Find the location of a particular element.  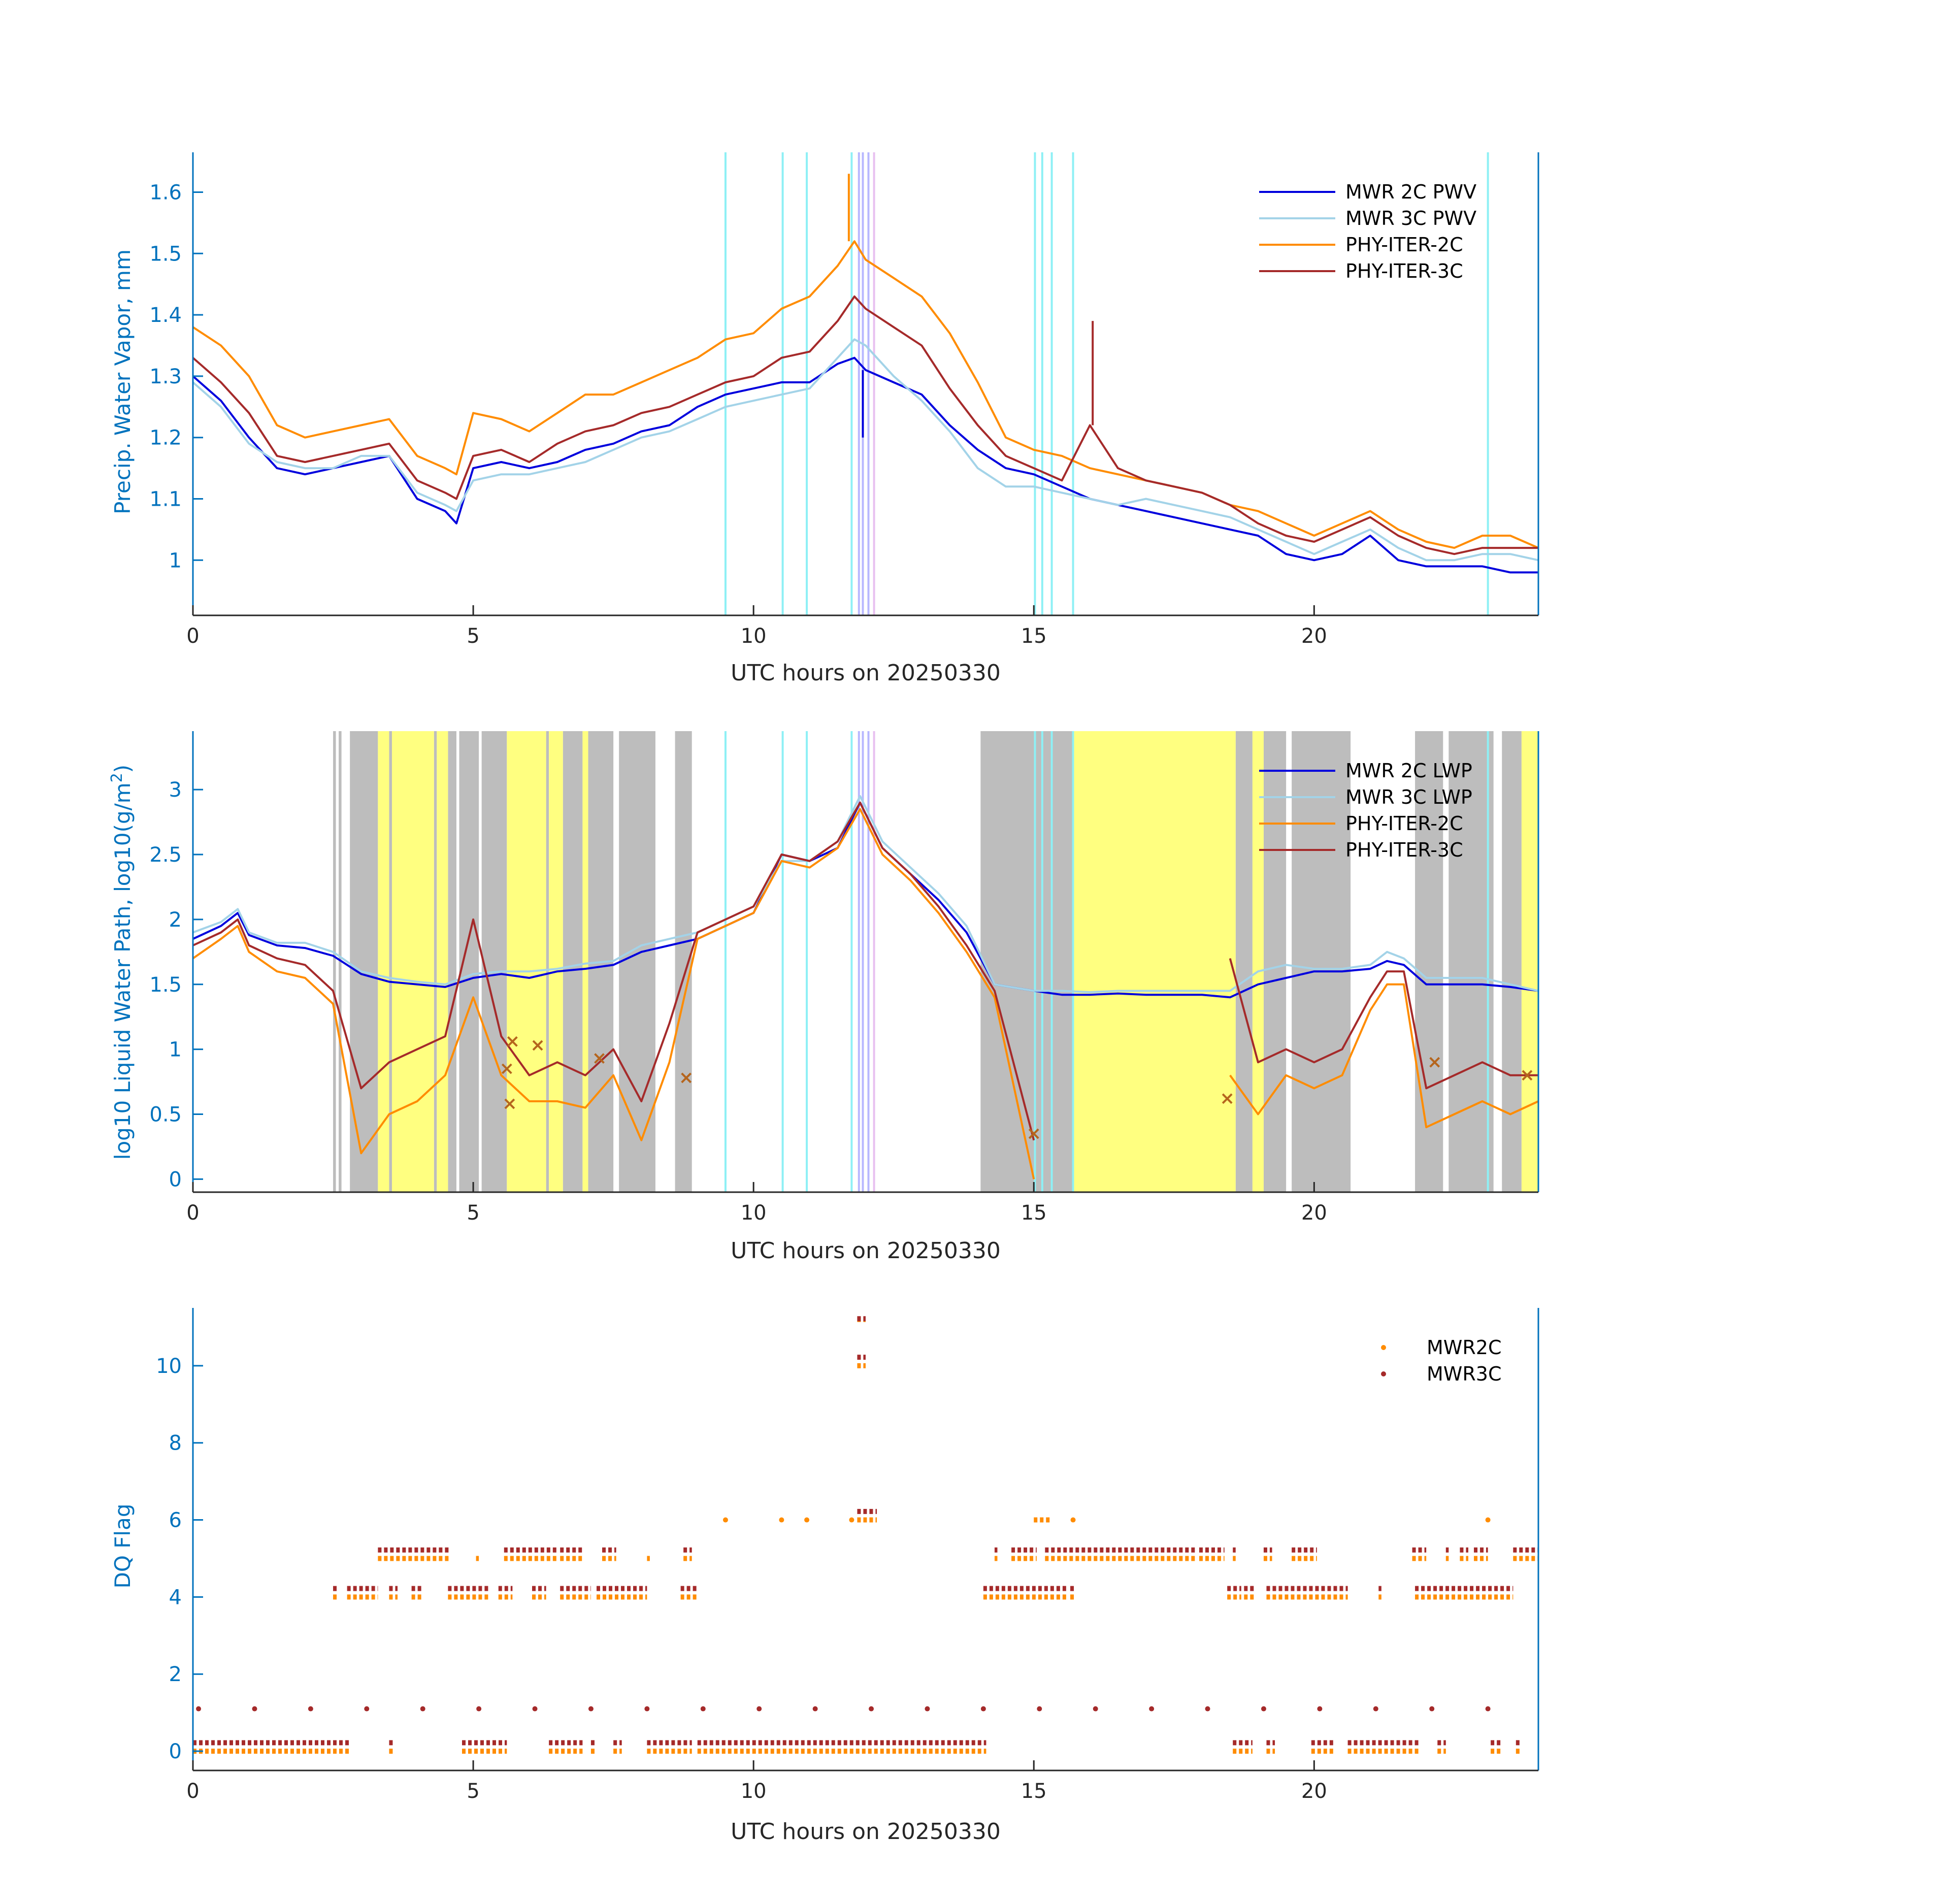

dq-y-tick-label: 2 is located at coordinates (175, 1675).